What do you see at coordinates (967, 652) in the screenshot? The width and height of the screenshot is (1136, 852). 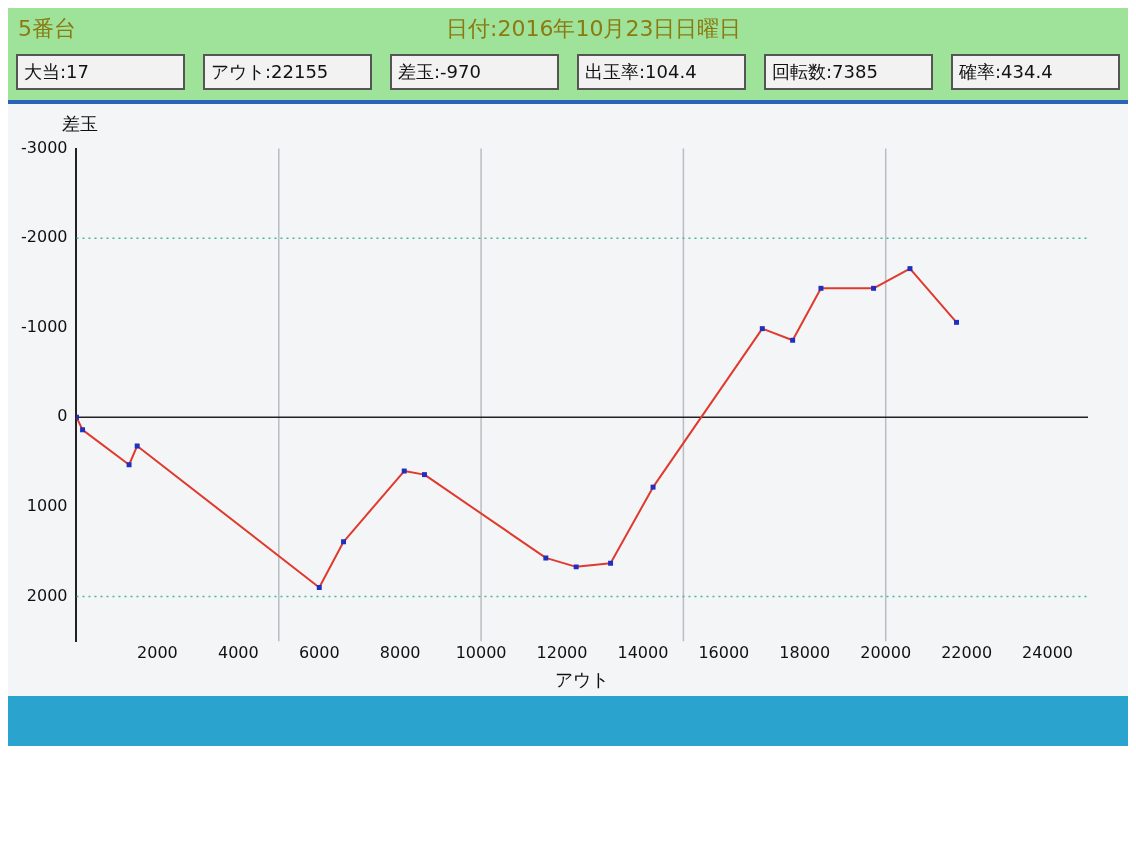 I see `x-tick-label: 22000` at bounding box center [967, 652].